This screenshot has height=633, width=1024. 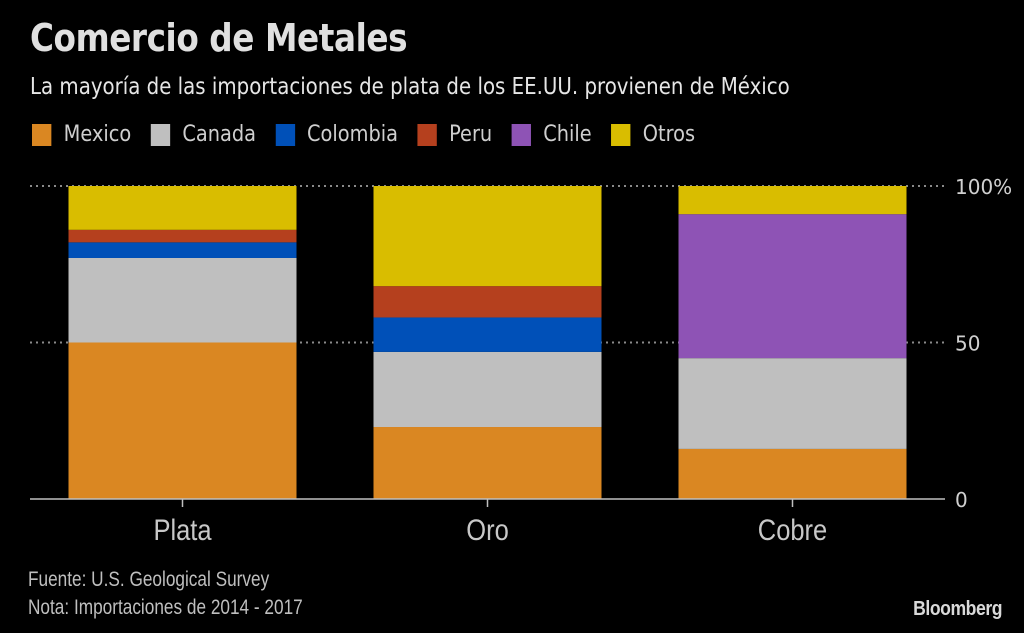 What do you see at coordinates (961, 500) in the screenshot?
I see `y-tick-label: 0` at bounding box center [961, 500].